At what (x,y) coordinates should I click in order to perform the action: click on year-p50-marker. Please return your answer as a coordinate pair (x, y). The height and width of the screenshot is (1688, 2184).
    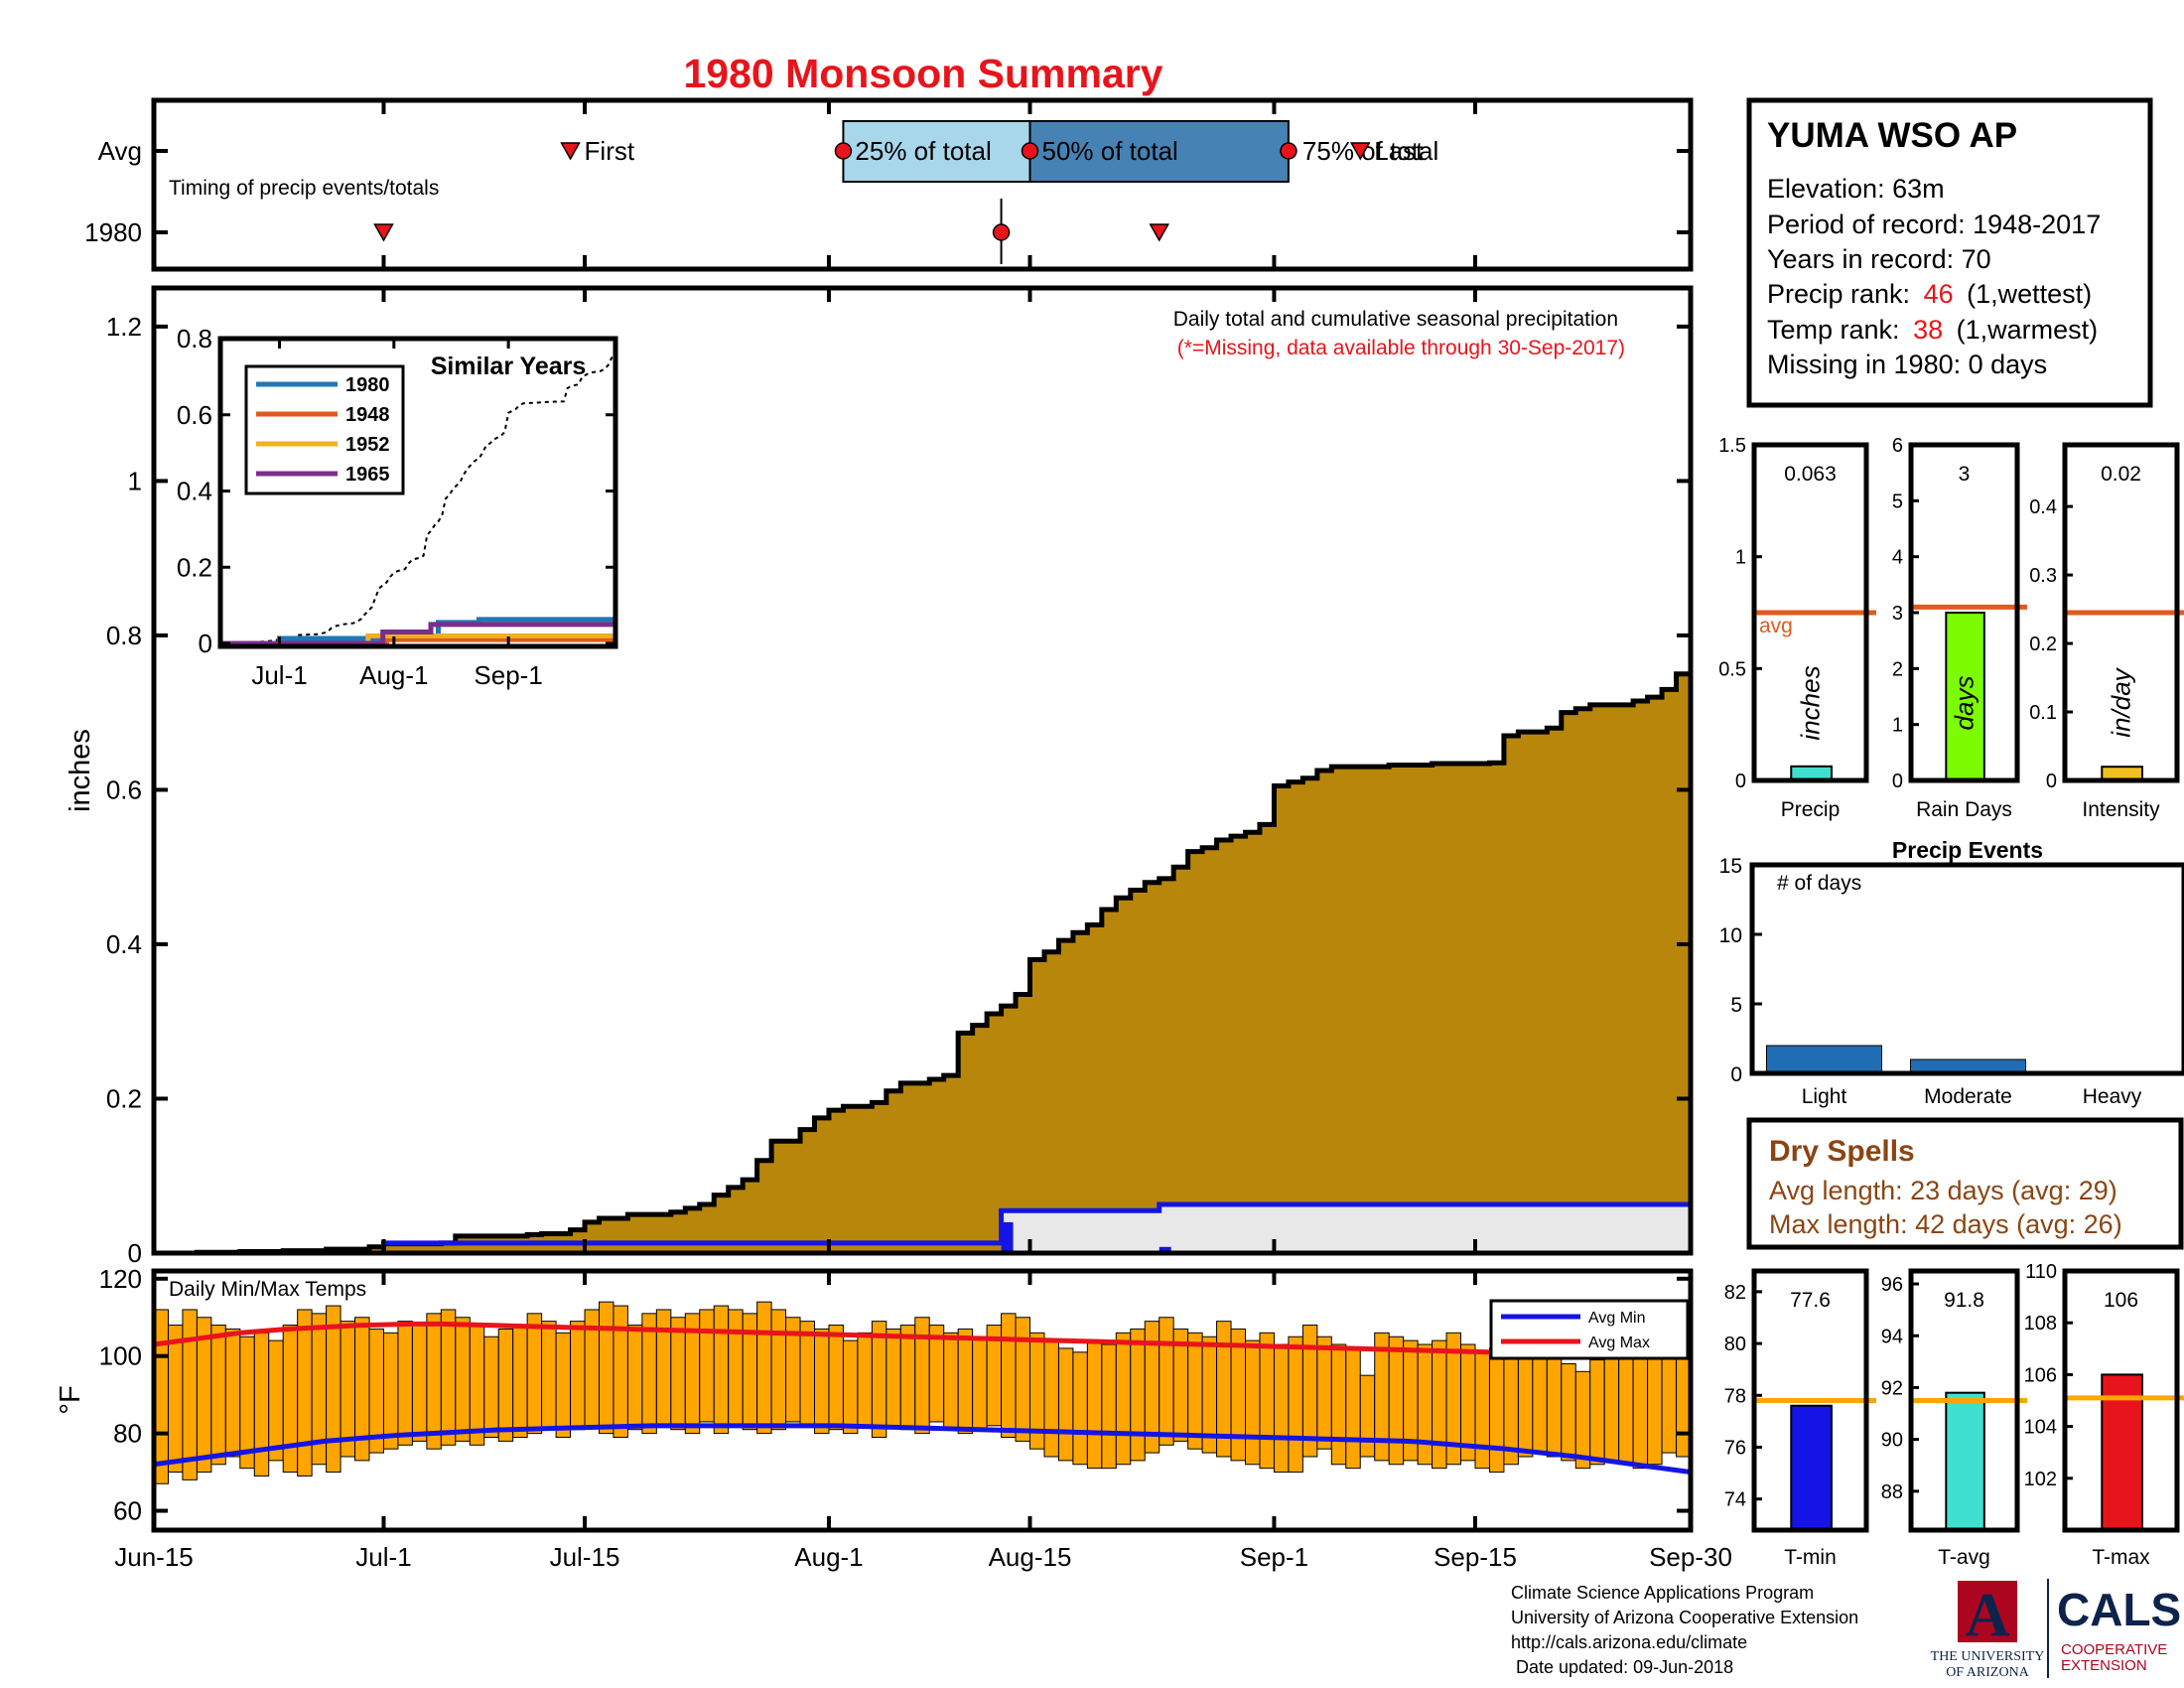
    Looking at the image, I should click on (1001, 232).